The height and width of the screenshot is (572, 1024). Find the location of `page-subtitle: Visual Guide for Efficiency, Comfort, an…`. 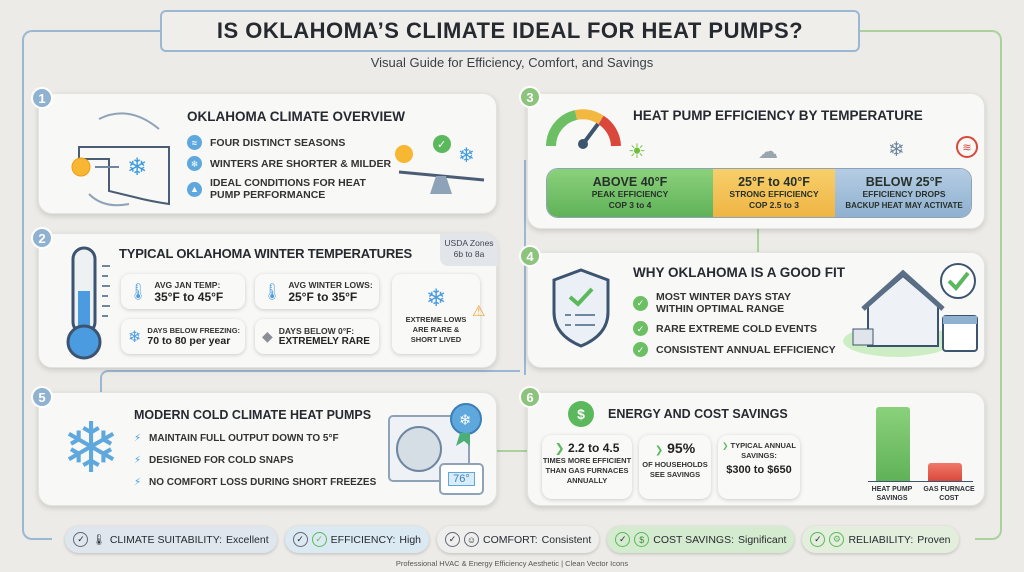

page-subtitle: Visual Guide for Efficiency, Comfort, an… is located at coordinates (512, 62).